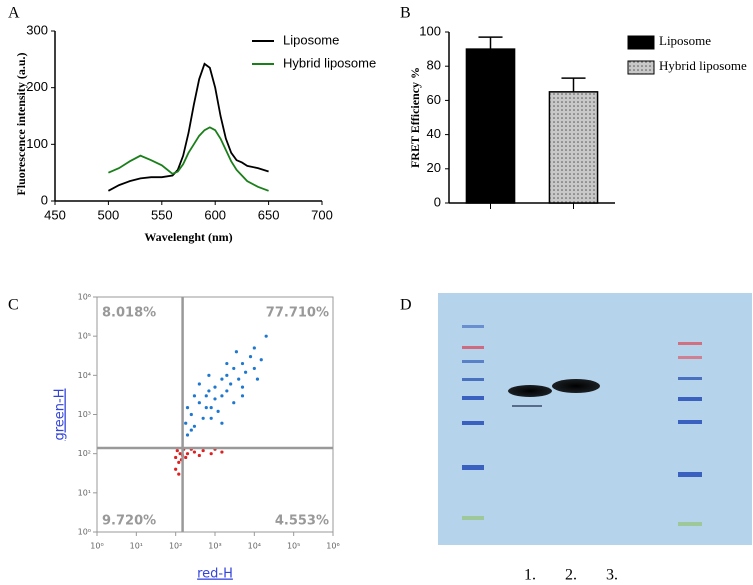  Describe the element at coordinates (60, 414) in the screenshot. I see `y-axis-label: green-H` at that location.